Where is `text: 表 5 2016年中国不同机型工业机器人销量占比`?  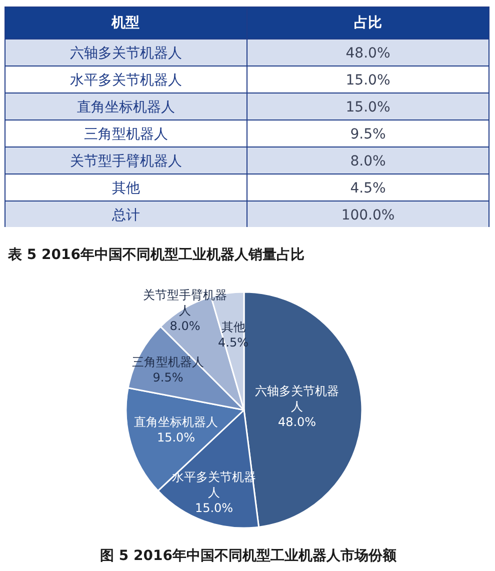
text: 表 5 2016年中国不同机型工业机器人销量占比 is located at coordinates (155, 255).